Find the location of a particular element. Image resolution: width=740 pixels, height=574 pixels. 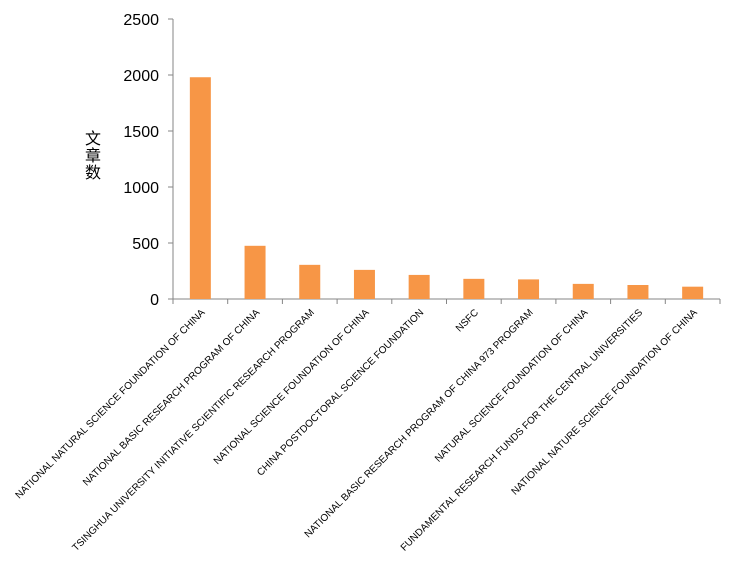

y-tick-label: 2500 is located at coordinates (141, 20).